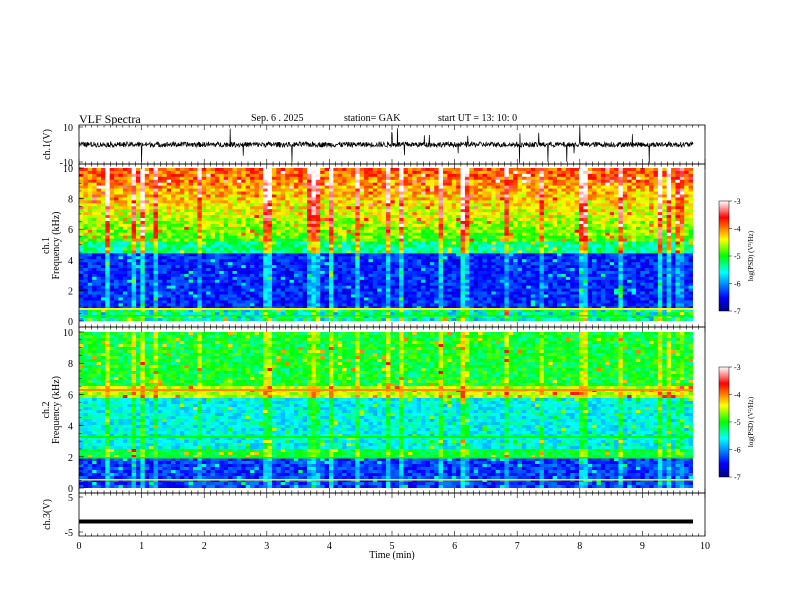  Describe the element at coordinates (70, 458) in the screenshot. I see `ch2-spectrogram-ytick: 2` at that location.